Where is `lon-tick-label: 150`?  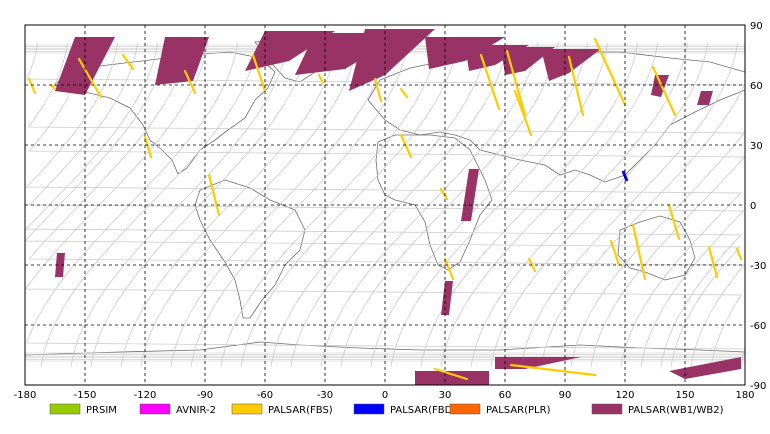 lon-tick-label: 150 is located at coordinates (684, 395).